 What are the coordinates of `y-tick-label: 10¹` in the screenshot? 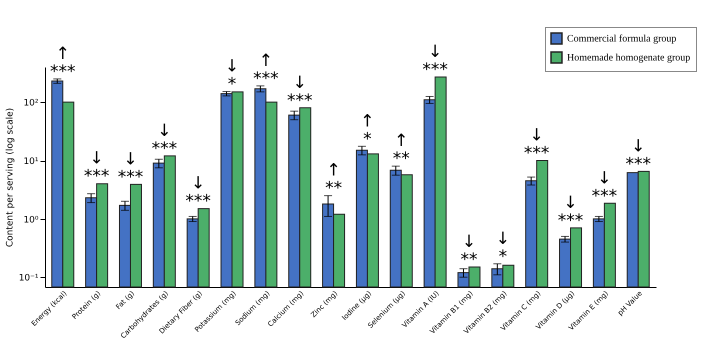 It's located at (31, 162).